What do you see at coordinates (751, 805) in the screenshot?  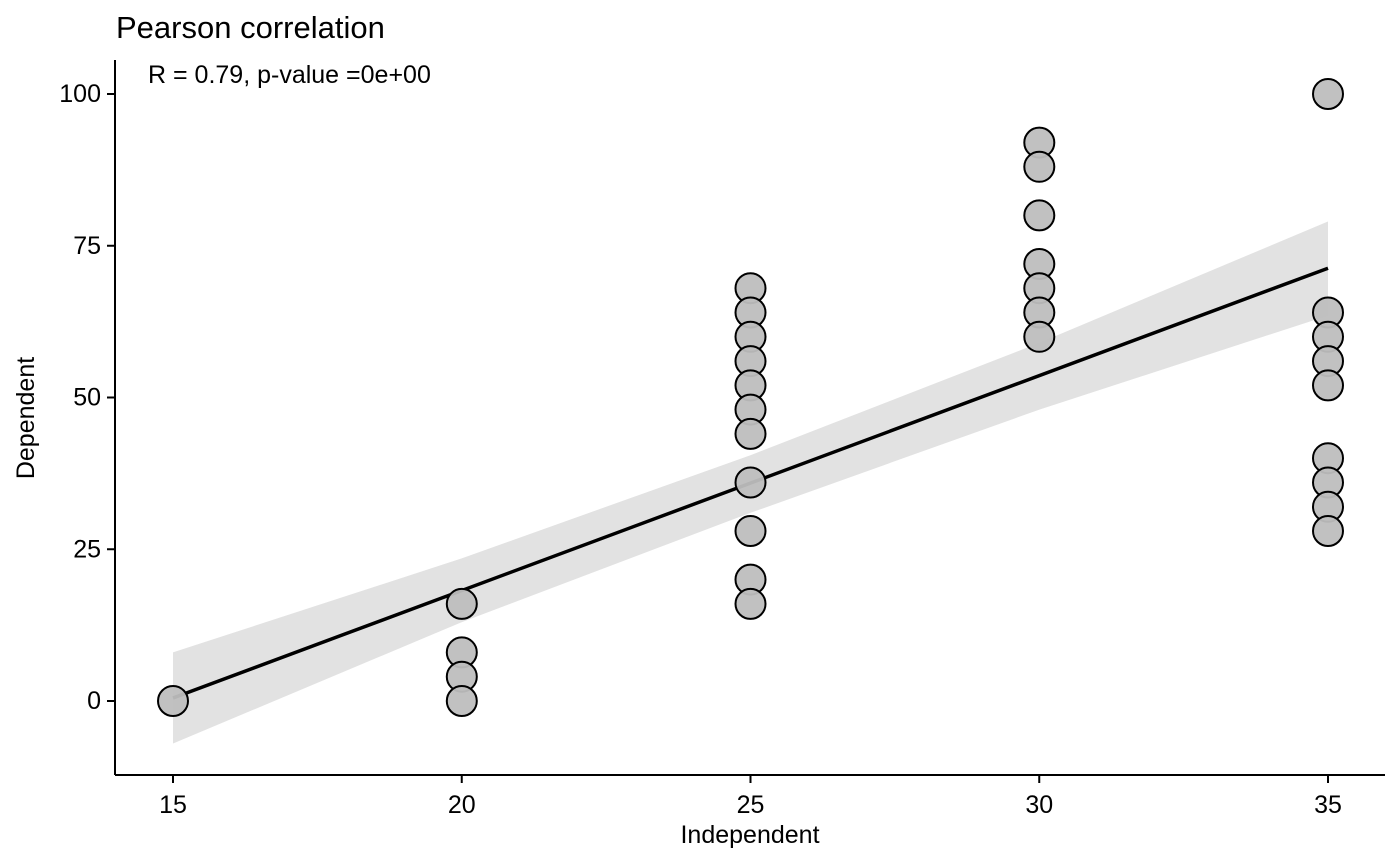 I see `x-tick-label: 25` at bounding box center [751, 805].